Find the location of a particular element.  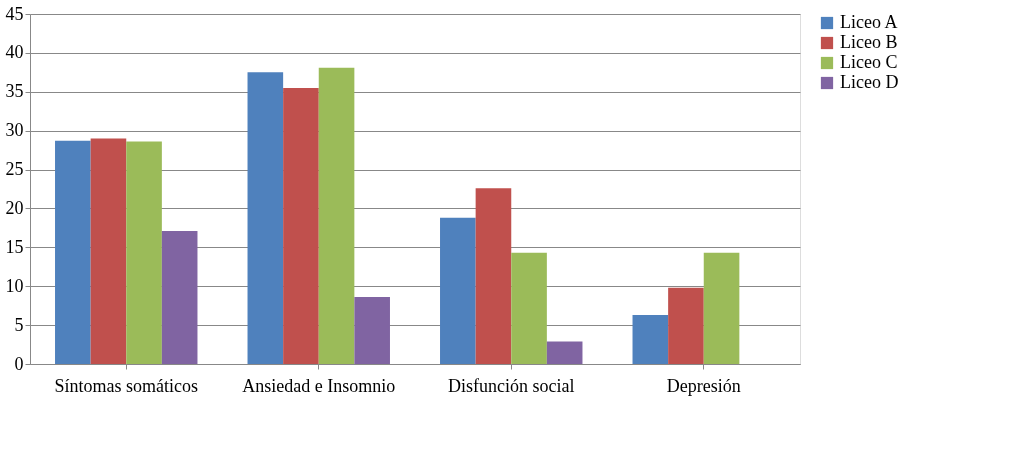

legend-label: Liceo D is located at coordinates (869, 82).